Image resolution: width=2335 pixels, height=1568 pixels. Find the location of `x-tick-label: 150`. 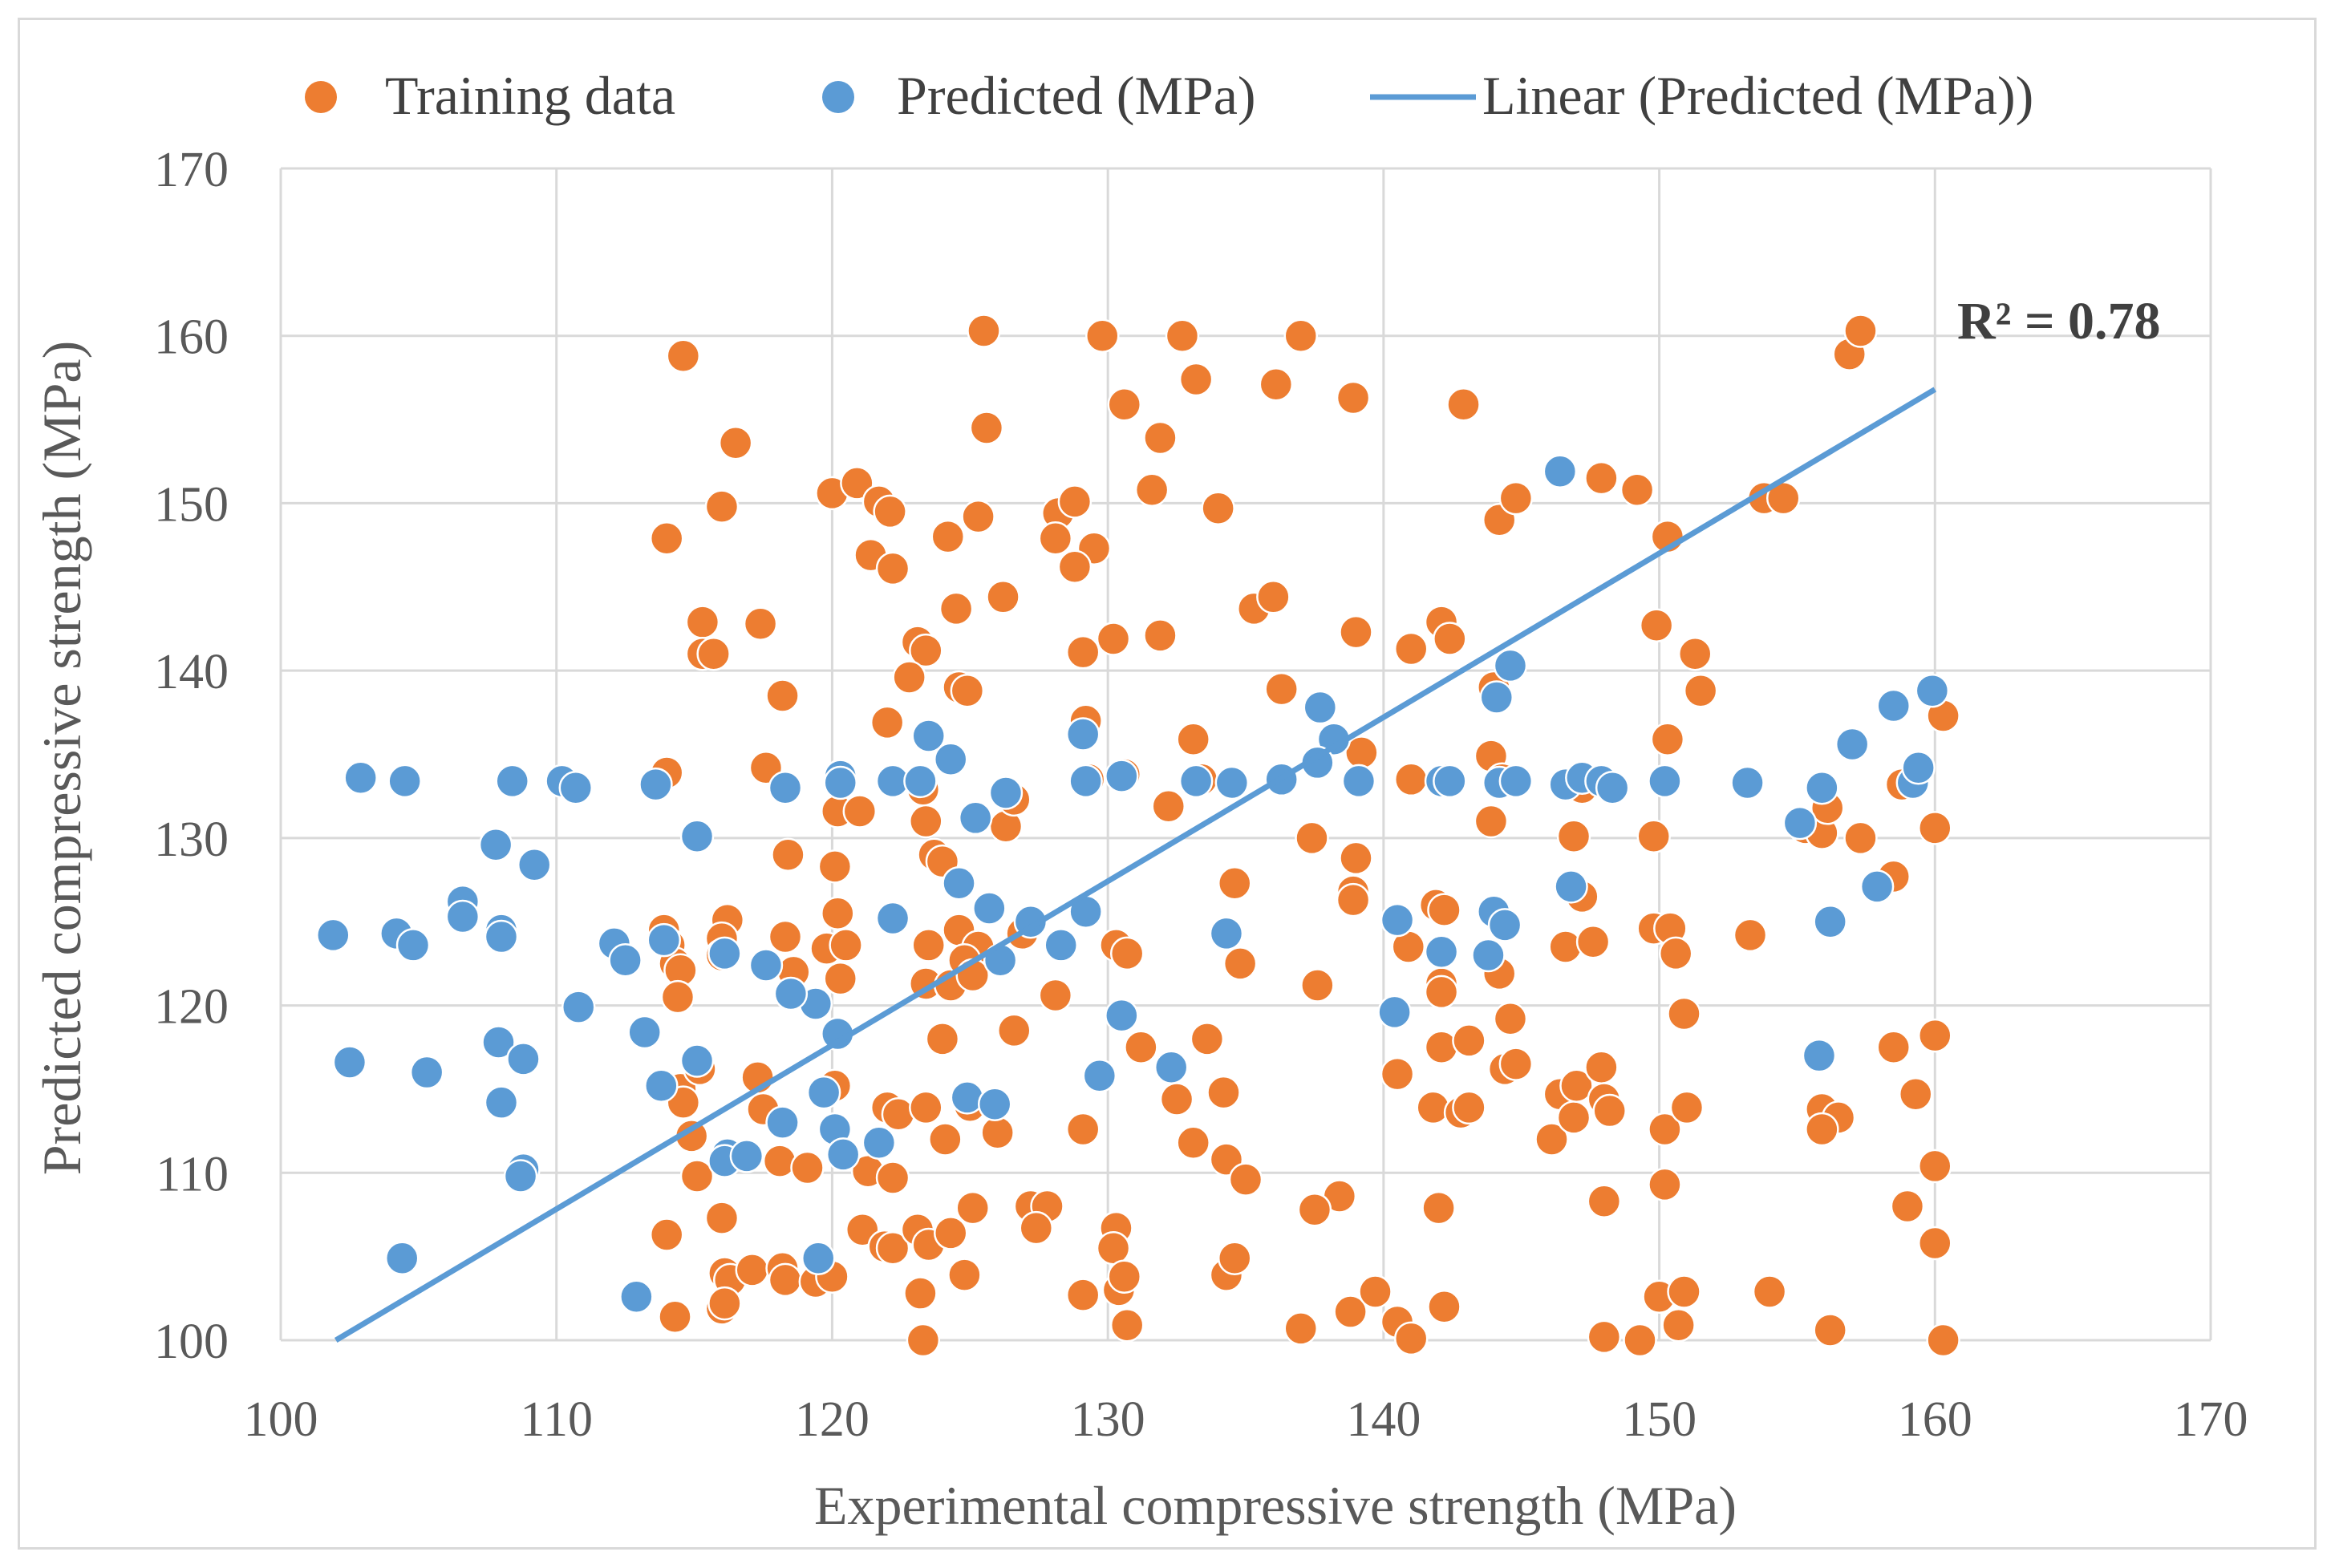

x-tick-label: 150 is located at coordinates (1660, 1419).